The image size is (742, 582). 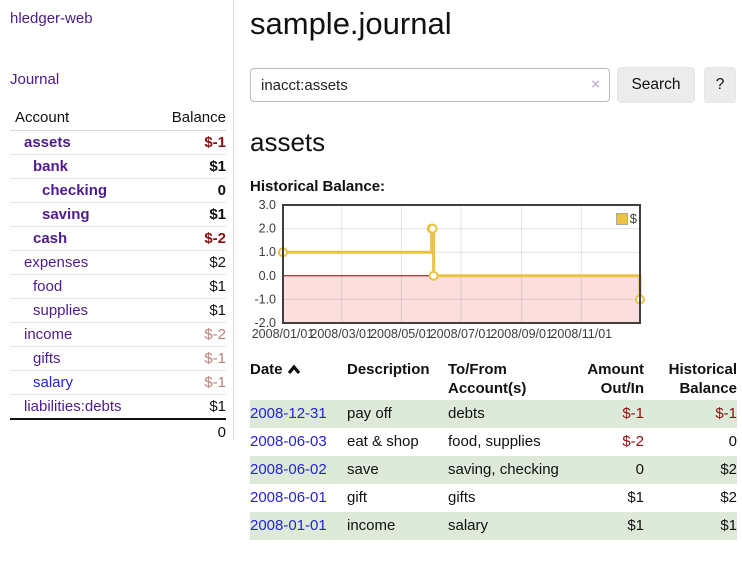 I want to click on svg-text: 2008/09/01, so click(x=521, y=334).